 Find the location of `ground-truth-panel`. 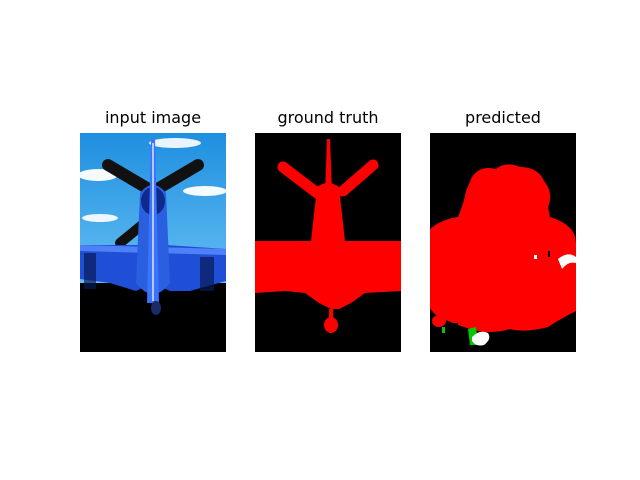

ground-truth-panel is located at coordinates (328, 242).